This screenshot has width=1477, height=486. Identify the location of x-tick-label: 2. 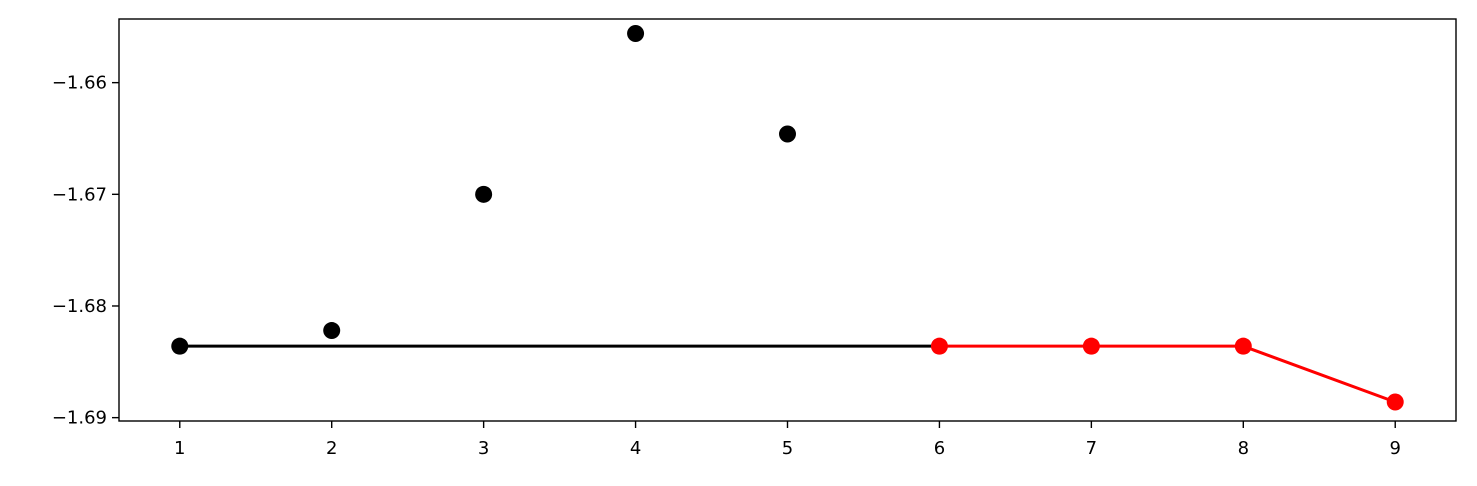
(331, 448).